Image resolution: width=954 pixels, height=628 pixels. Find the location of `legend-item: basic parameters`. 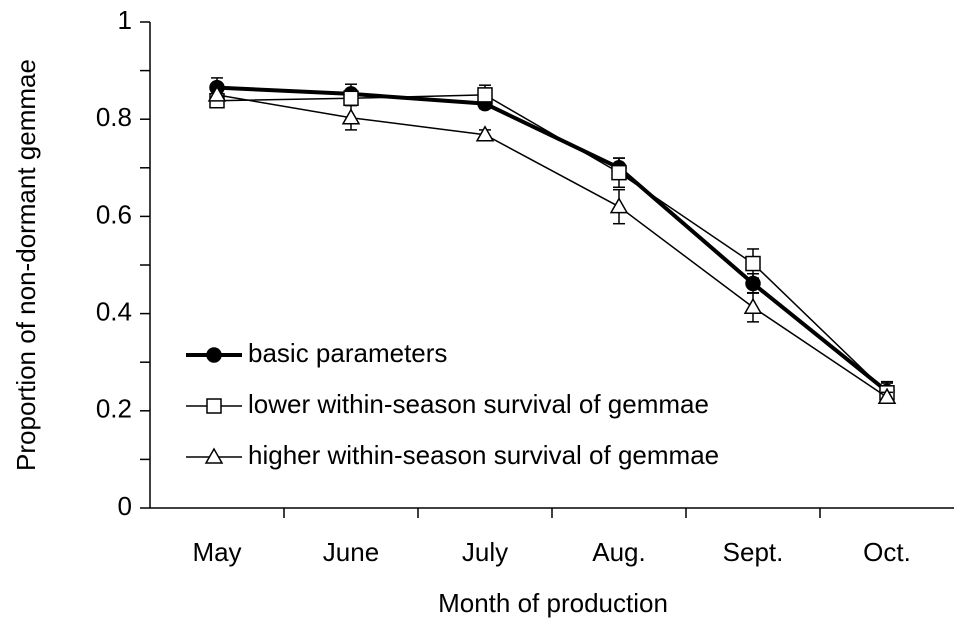

legend-item: basic parameters is located at coordinates (316, 353).